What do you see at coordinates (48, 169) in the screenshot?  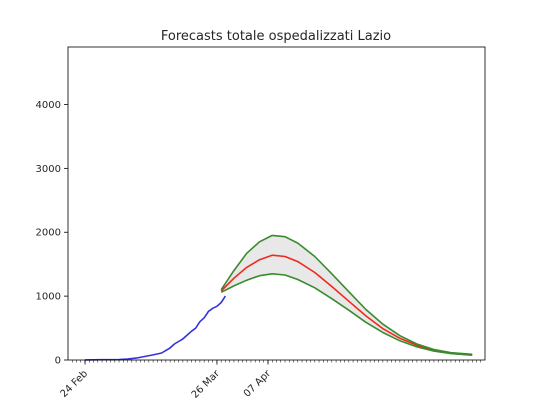 I see `y-tick-label: 3000` at bounding box center [48, 169].